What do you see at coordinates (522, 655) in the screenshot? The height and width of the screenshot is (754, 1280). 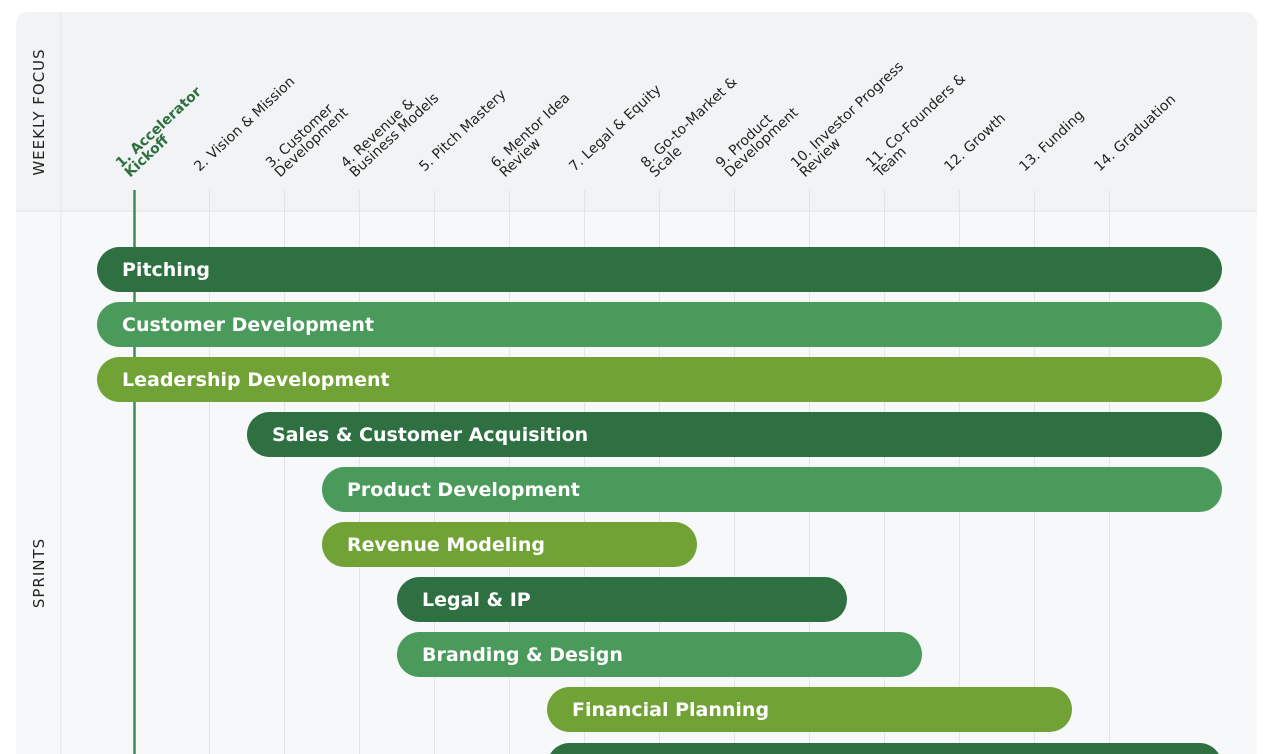 I see `sprint-label: Branding & Design` at bounding box center [522, 655].